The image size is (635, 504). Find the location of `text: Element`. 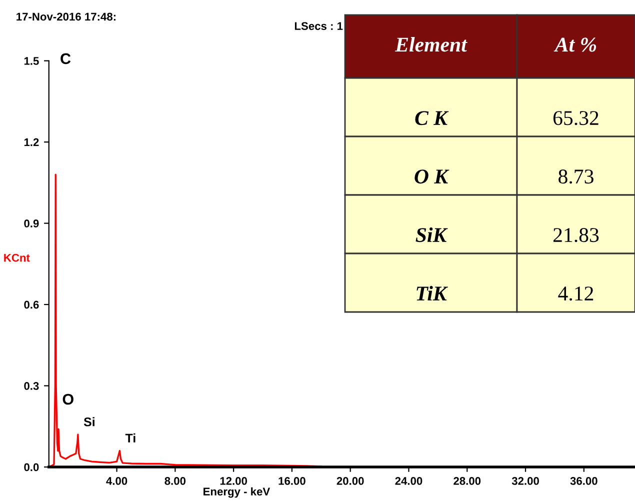

text: Element is located at coordinates (431, 44).